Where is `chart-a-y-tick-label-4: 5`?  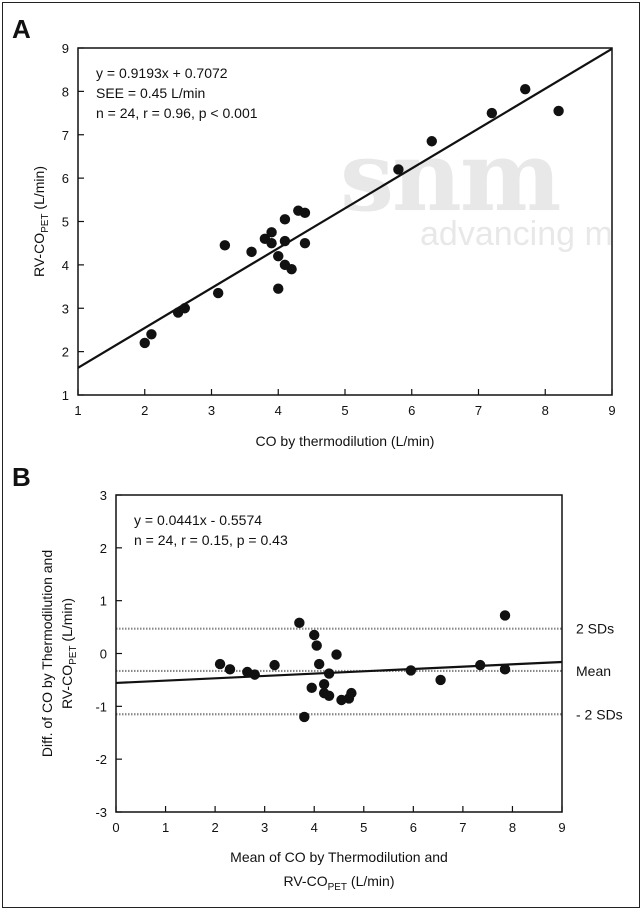
chart-a-y-tick-label-4: 5 is located at coordinates (65, 222).